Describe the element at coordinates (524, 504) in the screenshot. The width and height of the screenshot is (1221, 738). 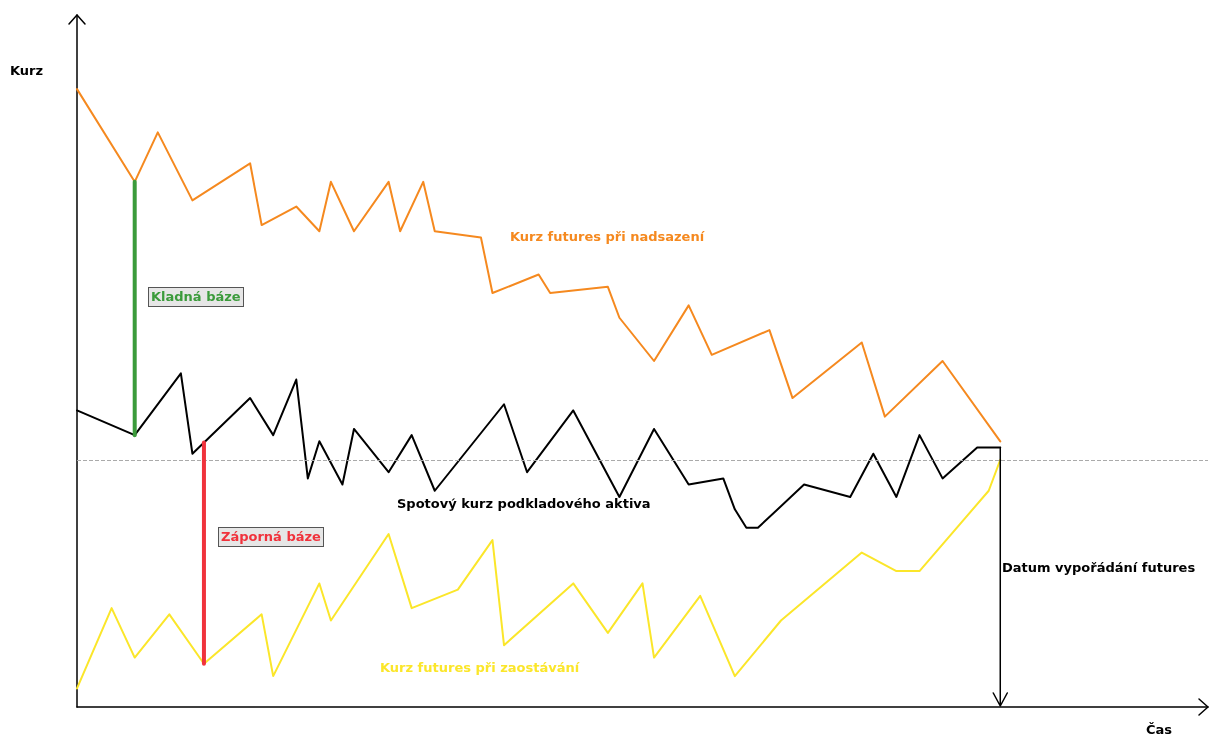
I see `series-label: Spotový kurz podkladového aktiva` at that location.